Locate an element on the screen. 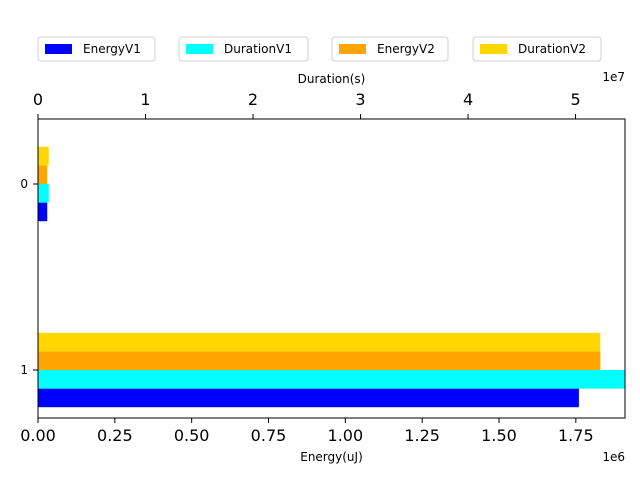  top-tick-label: 1 is located at coordinates (145, 99).